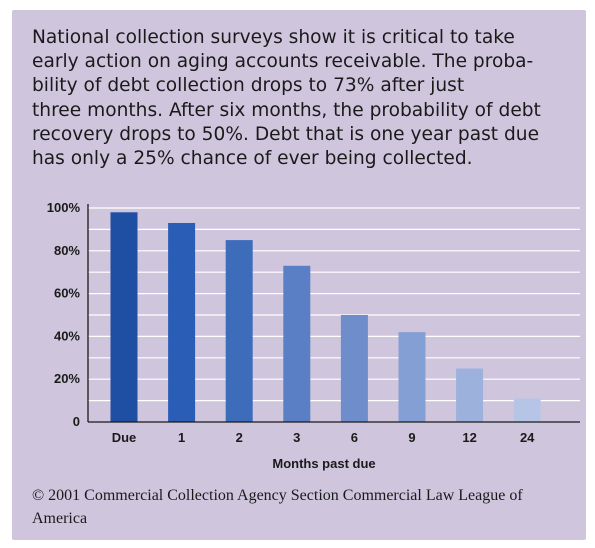 Image resolution: width=595 pixels, height=548 pixels. Describe the element at coordinates (323, 463) in the screenshot. I see `x-axis-title: Months past due` at that location.